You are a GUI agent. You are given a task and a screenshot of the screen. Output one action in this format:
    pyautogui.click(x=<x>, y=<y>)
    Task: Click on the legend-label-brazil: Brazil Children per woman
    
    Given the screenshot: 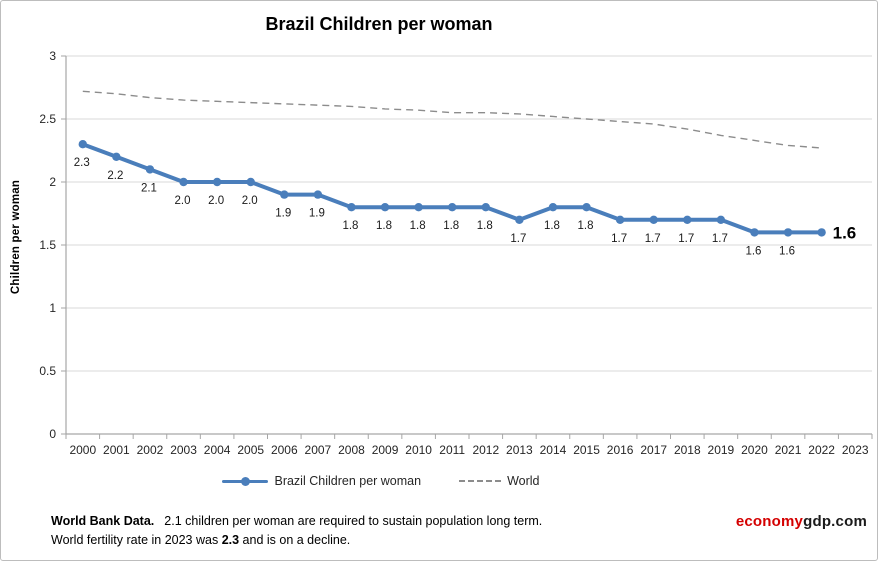 What is the action you would take?
    pyautogui.click(x=348, y=481)
    